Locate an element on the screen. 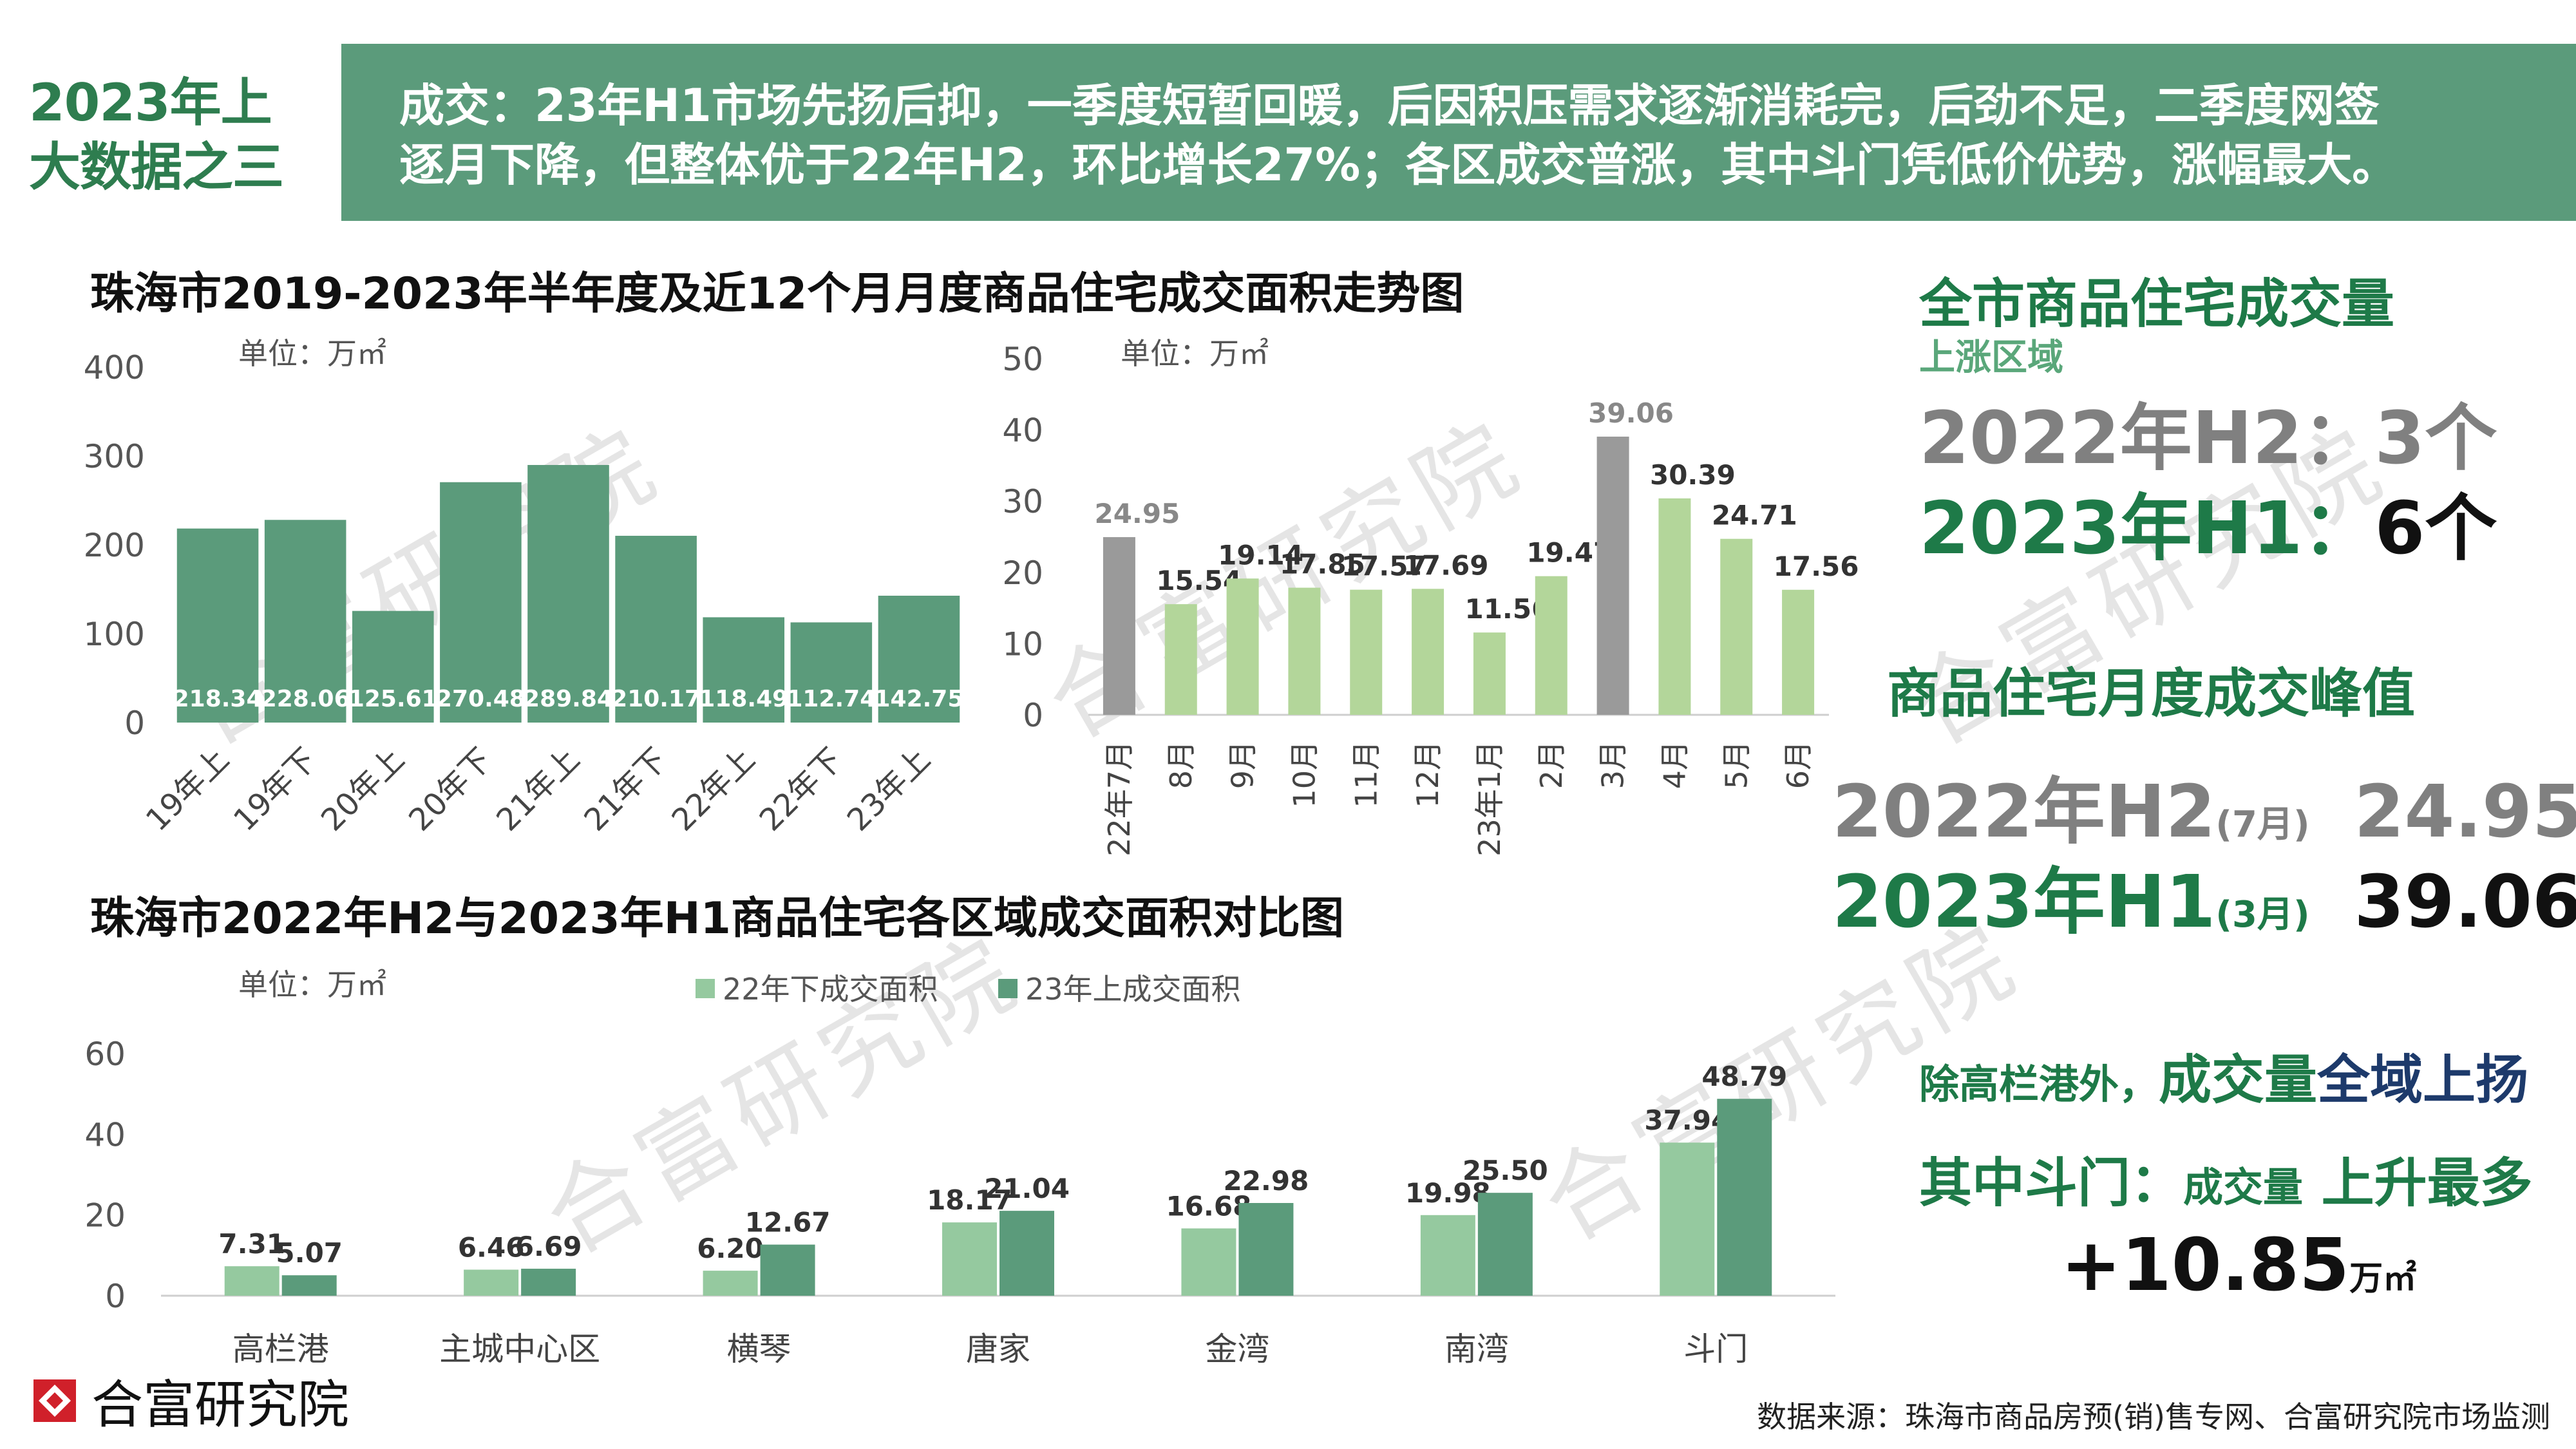 This screenshot has width=2576, height=1449. note2-a: 其中斗门： is located at coordinates (2051, 1183).